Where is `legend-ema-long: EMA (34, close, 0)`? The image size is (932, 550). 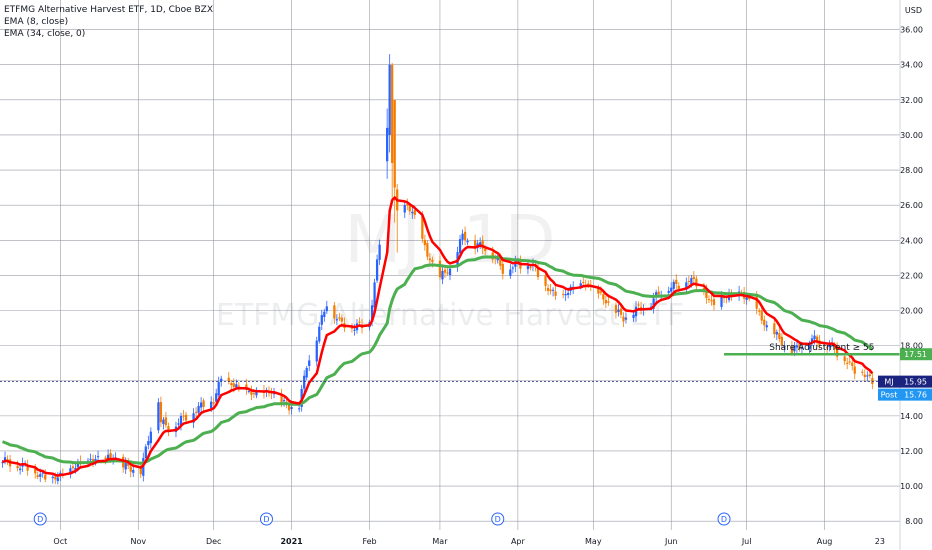
legend-ema-long: EMA (34, close, 0) is located at coordinates (45, 34).